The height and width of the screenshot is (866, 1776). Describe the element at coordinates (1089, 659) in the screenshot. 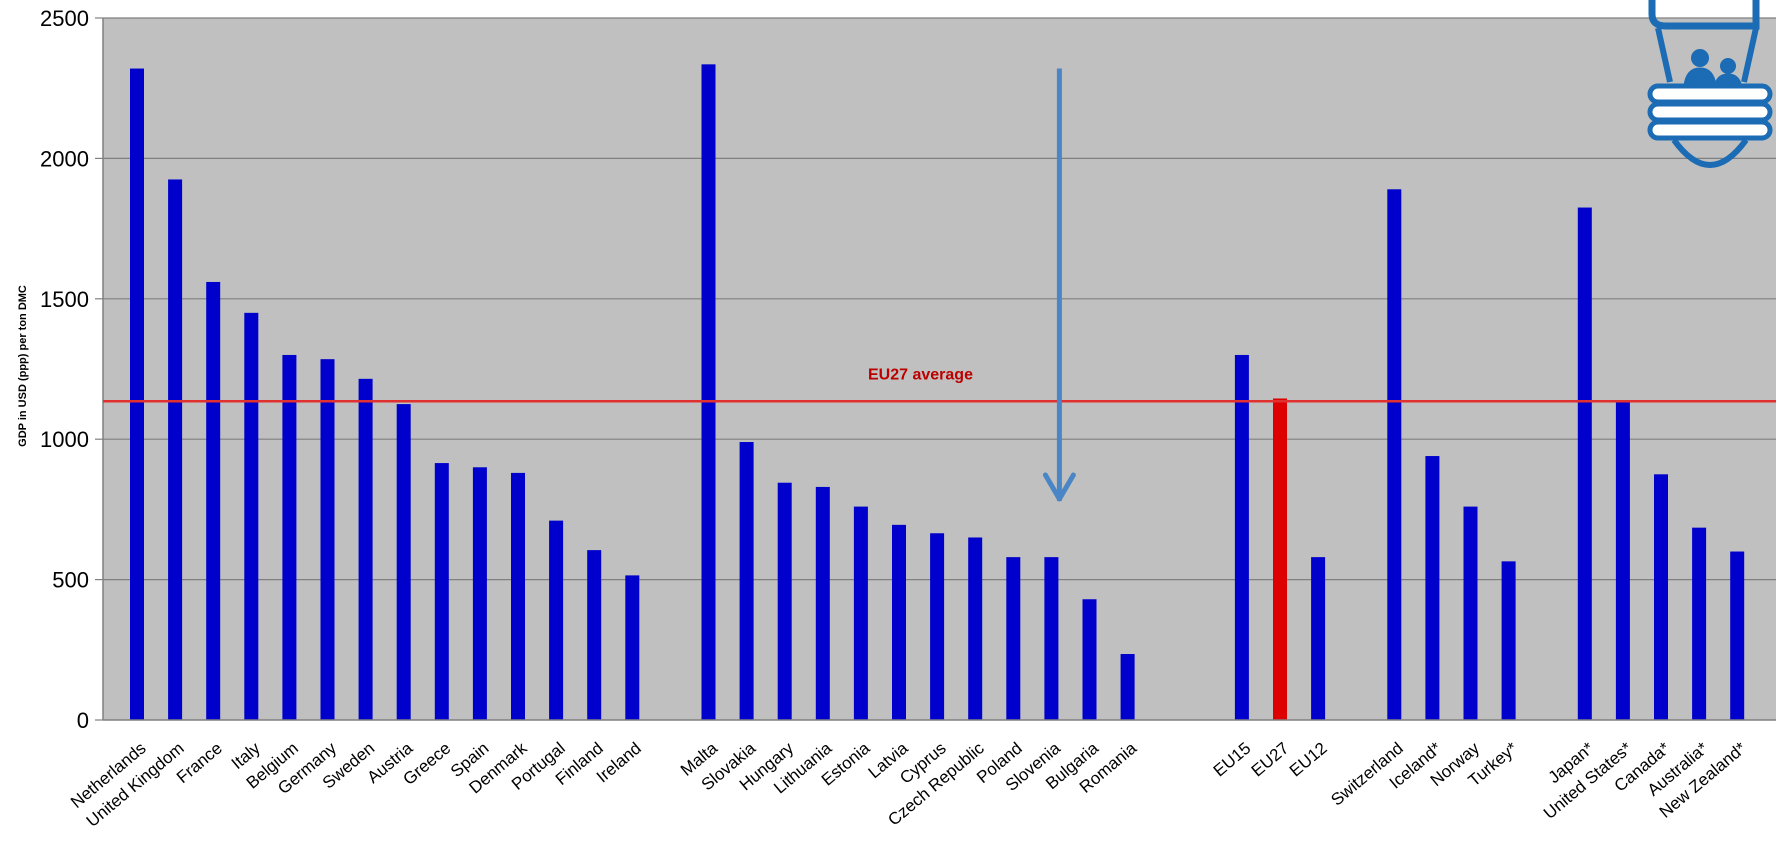

I see `bar-bulgaria` at that location.